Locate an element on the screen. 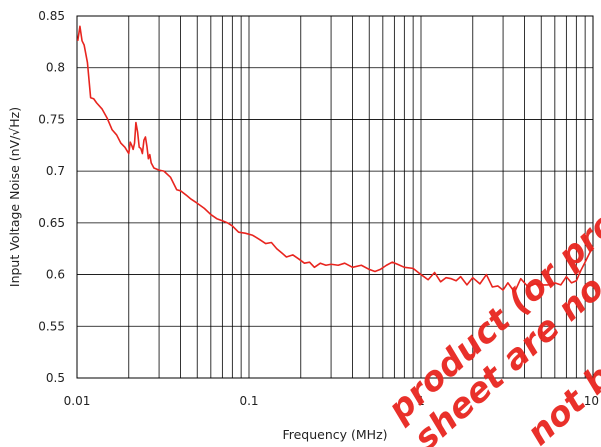 Image resolution: width=601 pixels, height=447 pixels. y-tick-label: 0.75 is located at coordinates (51, 119).